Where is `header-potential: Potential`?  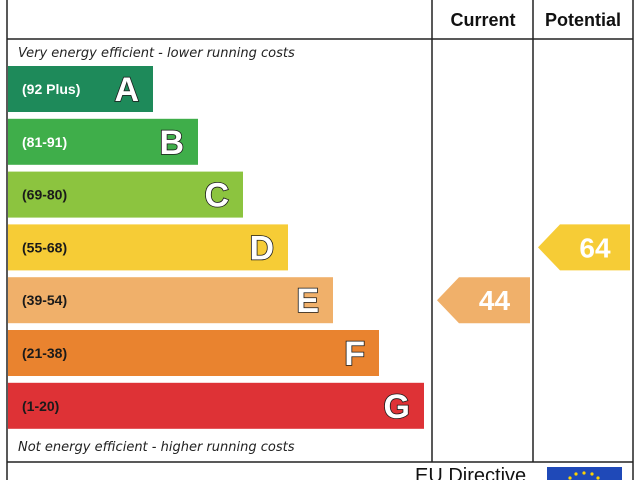
header-potential: Potential is located at coordinates (583, 20).